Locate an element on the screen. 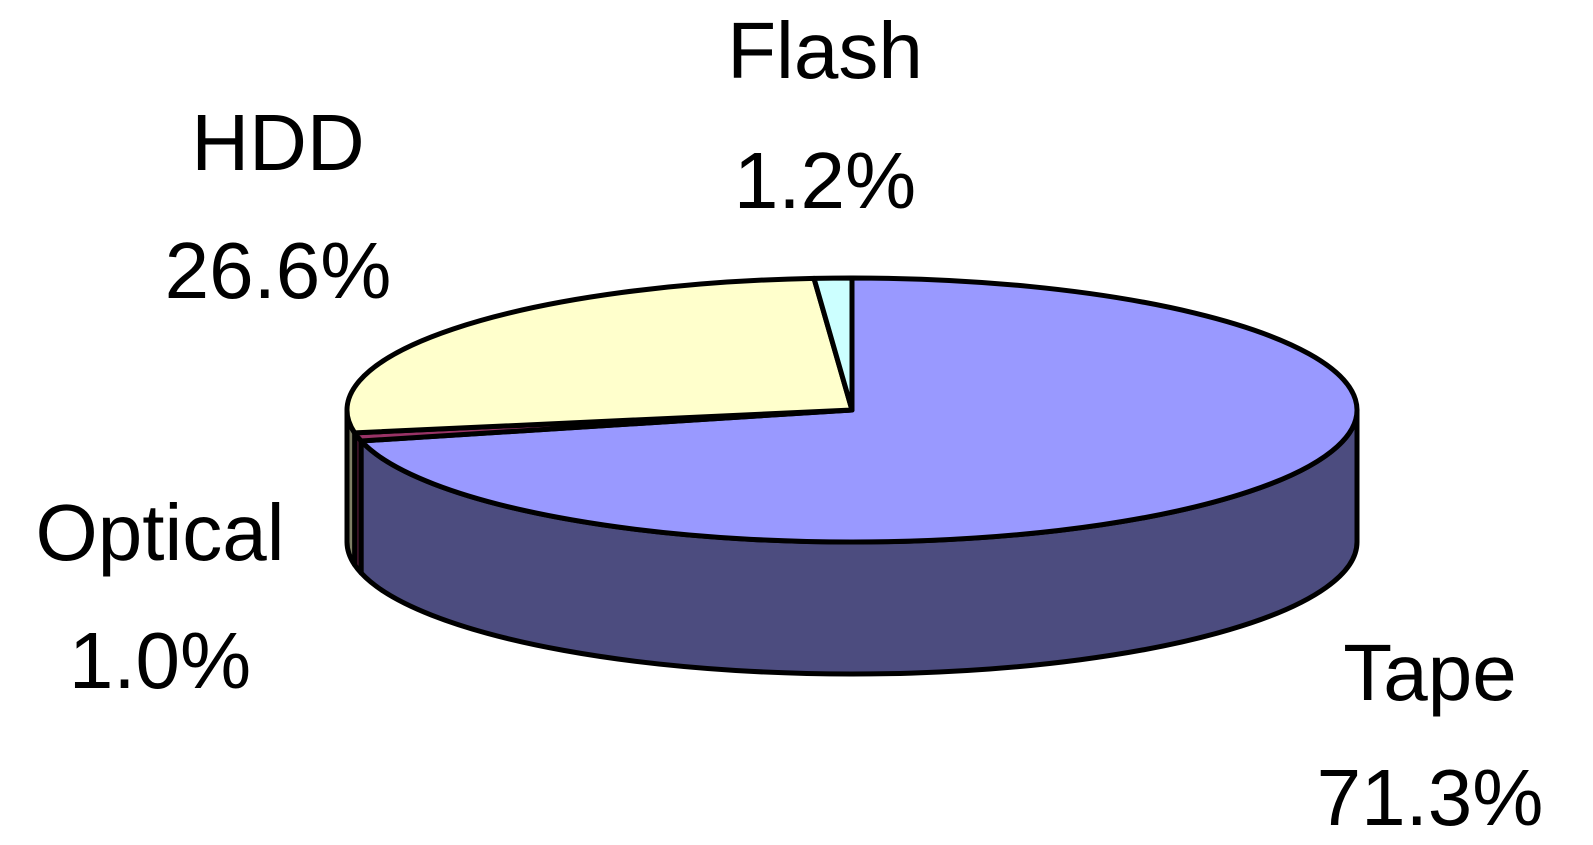  pie-slice-flash is located at coordinates (833, 344).